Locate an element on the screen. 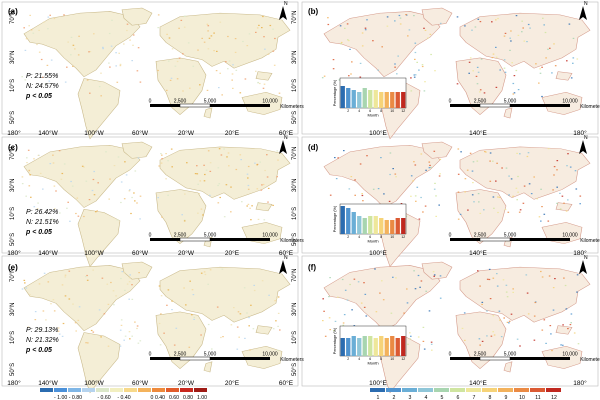  lon-row1-7: 100°E is located at coordinates (378, 133).